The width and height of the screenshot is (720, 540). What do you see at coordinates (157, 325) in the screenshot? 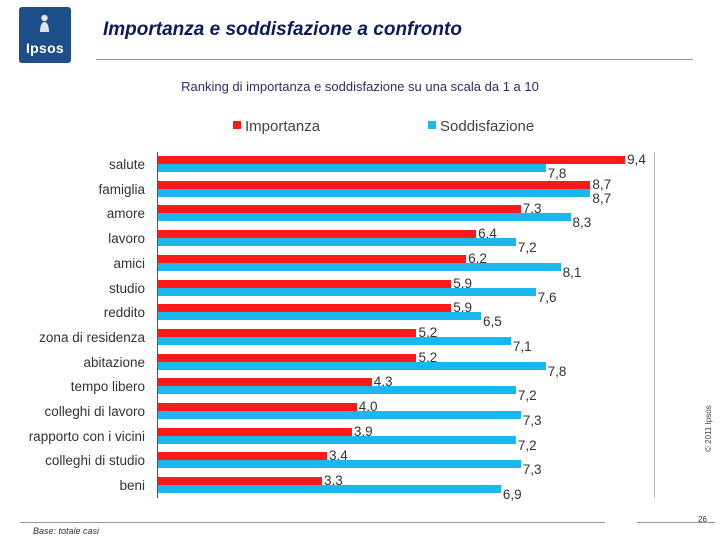
I see `y-axis-line` at bounding box center [157, 325].